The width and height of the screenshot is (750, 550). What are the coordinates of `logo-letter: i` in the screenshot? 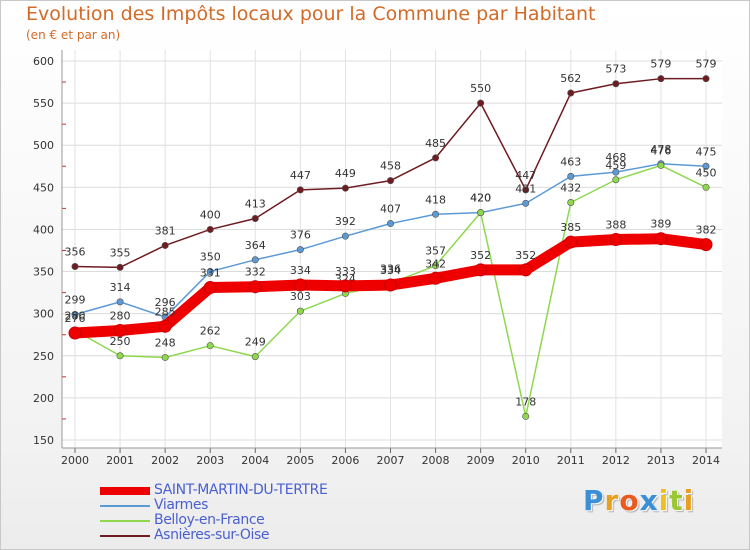 It's located at (689, 500).